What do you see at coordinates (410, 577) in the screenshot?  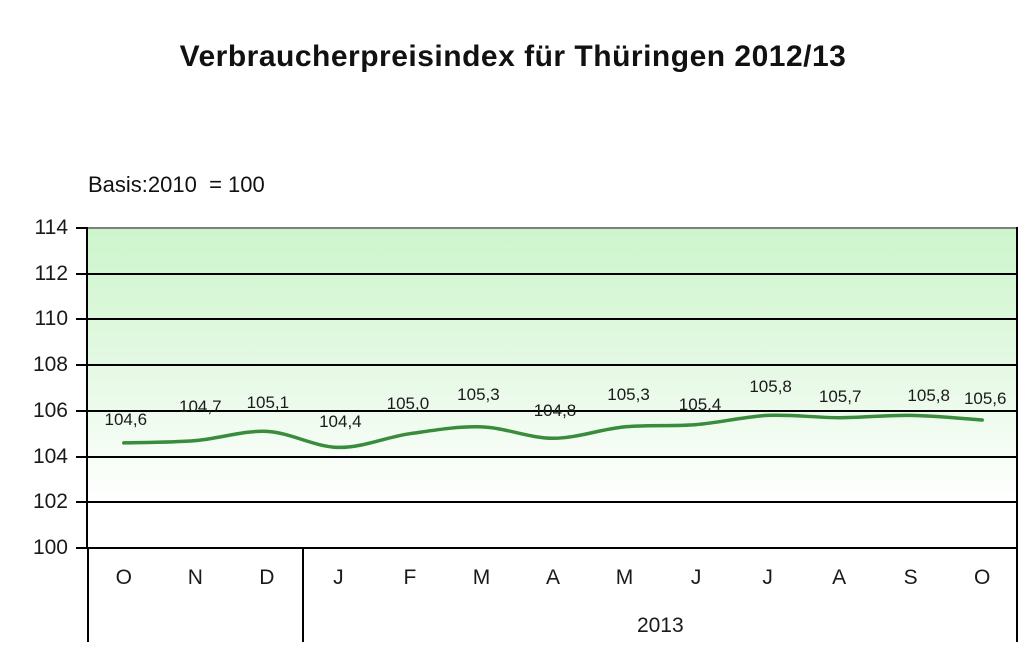 I see `x-axis-label: F` at bounding box center [410, 577].